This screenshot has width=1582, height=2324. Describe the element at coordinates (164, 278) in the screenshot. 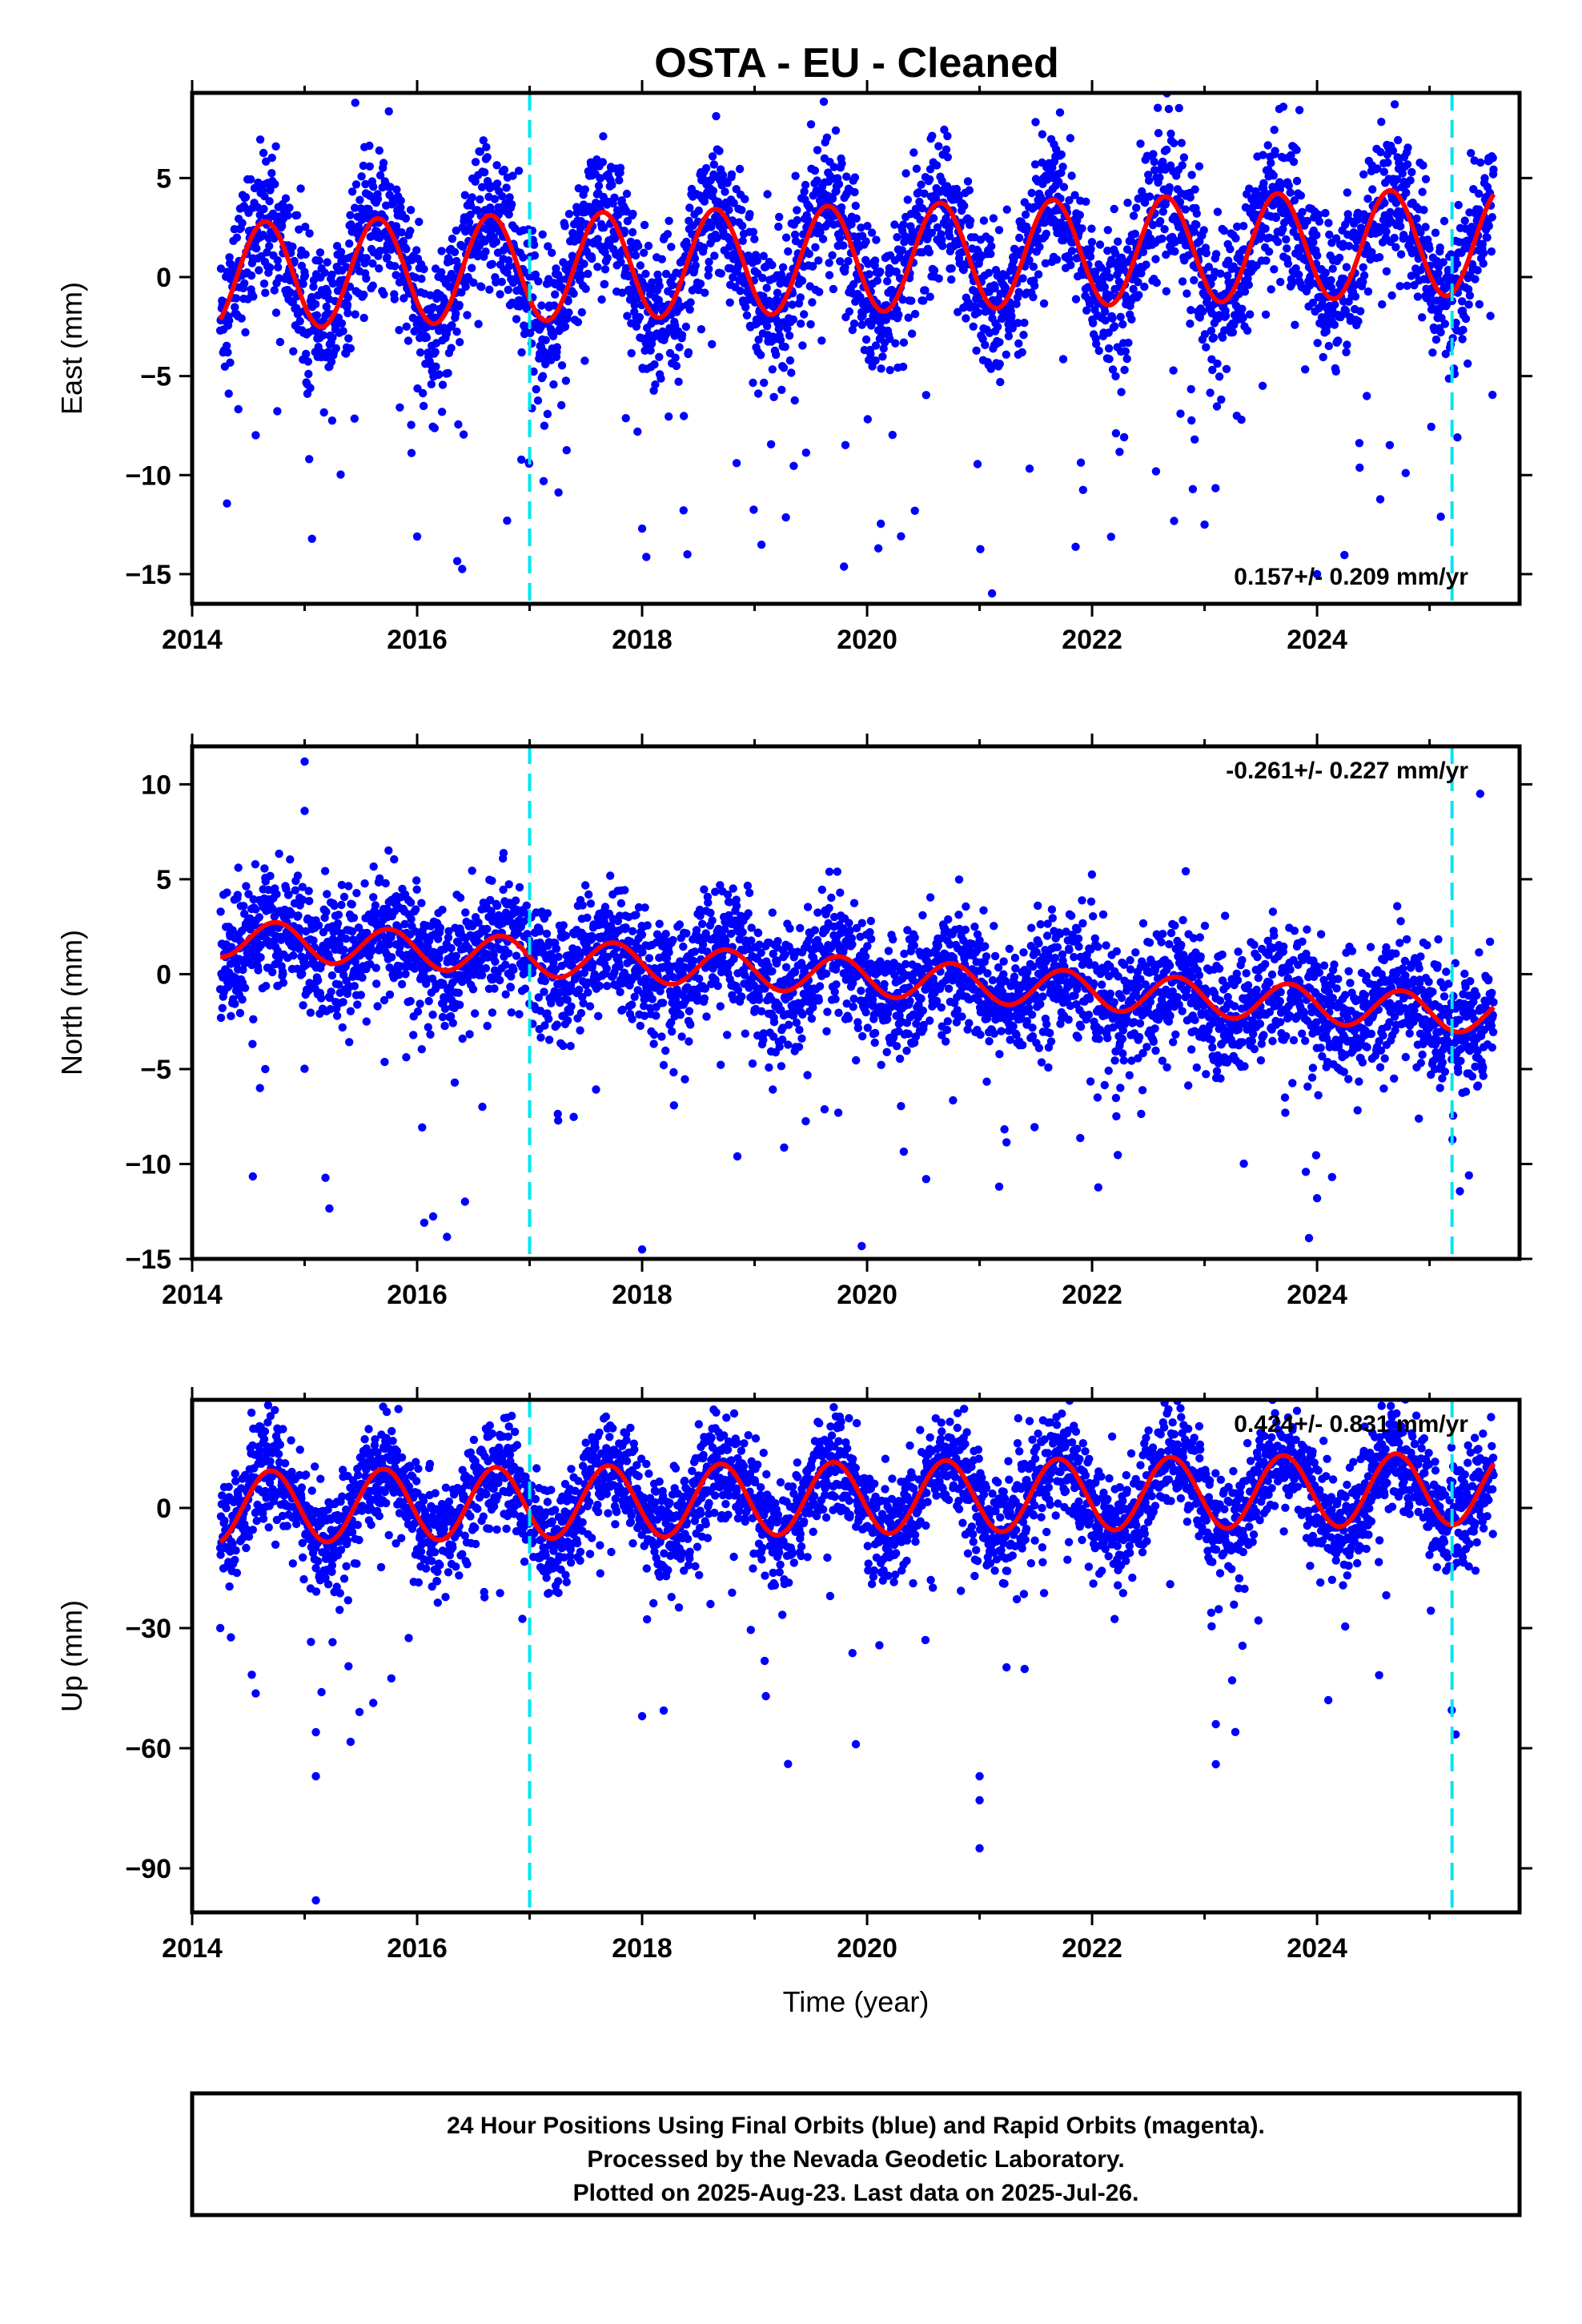

I see `east-ytick-label: 0` at that location.